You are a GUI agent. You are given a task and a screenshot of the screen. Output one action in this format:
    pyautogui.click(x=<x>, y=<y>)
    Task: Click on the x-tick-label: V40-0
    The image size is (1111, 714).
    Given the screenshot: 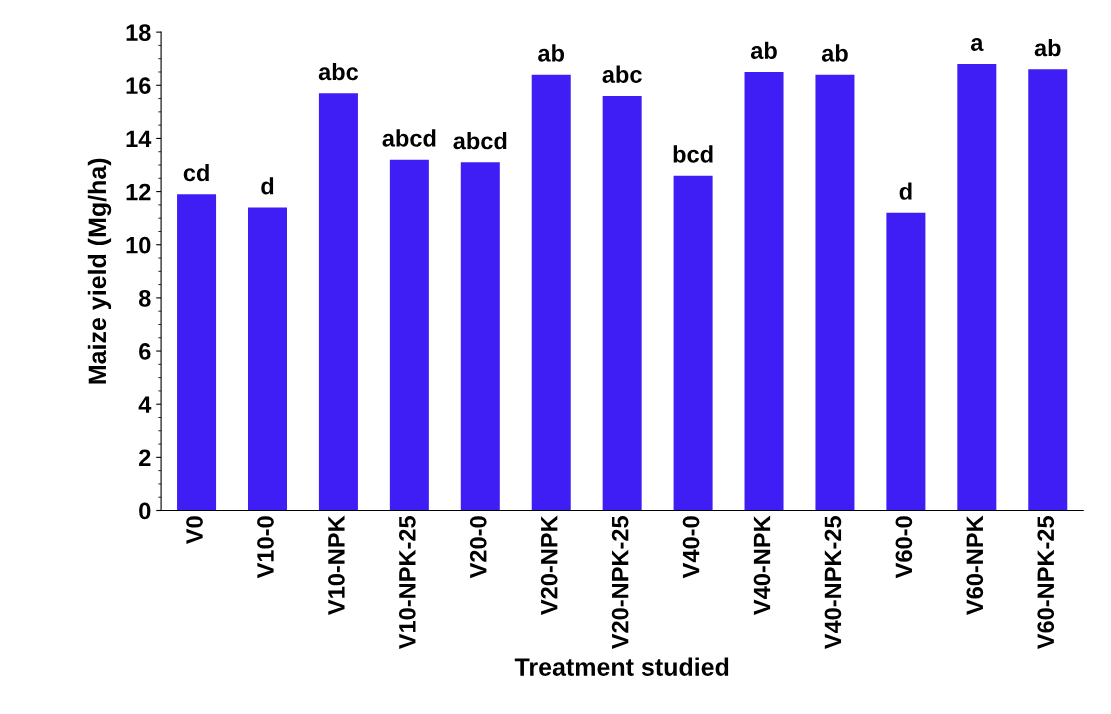 What is the action you would take?
    pyautogui.click(x=691, y=547)
    